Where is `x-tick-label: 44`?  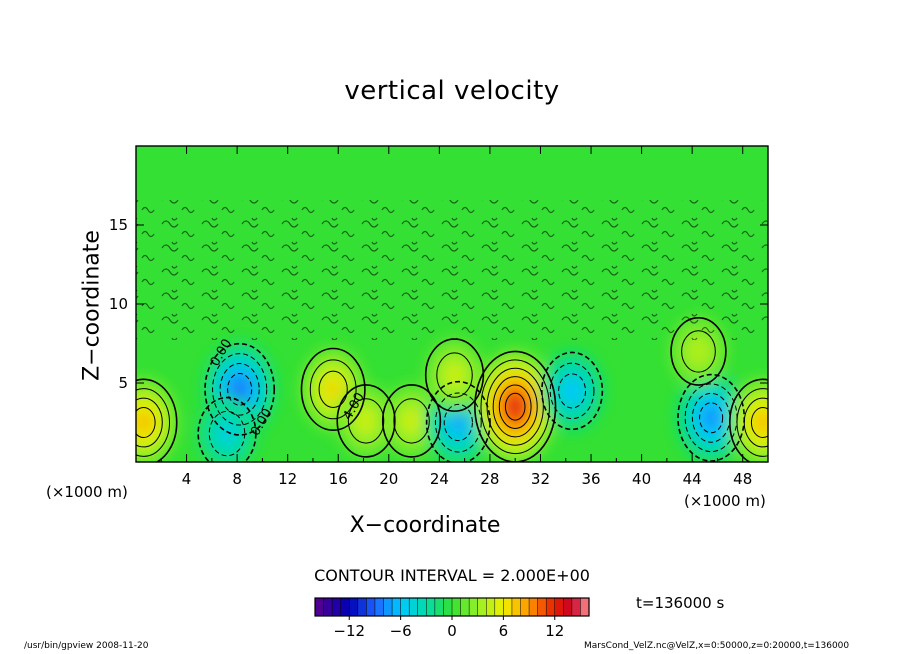
x-tick-label: 44 is located at coordinates (692, 479).